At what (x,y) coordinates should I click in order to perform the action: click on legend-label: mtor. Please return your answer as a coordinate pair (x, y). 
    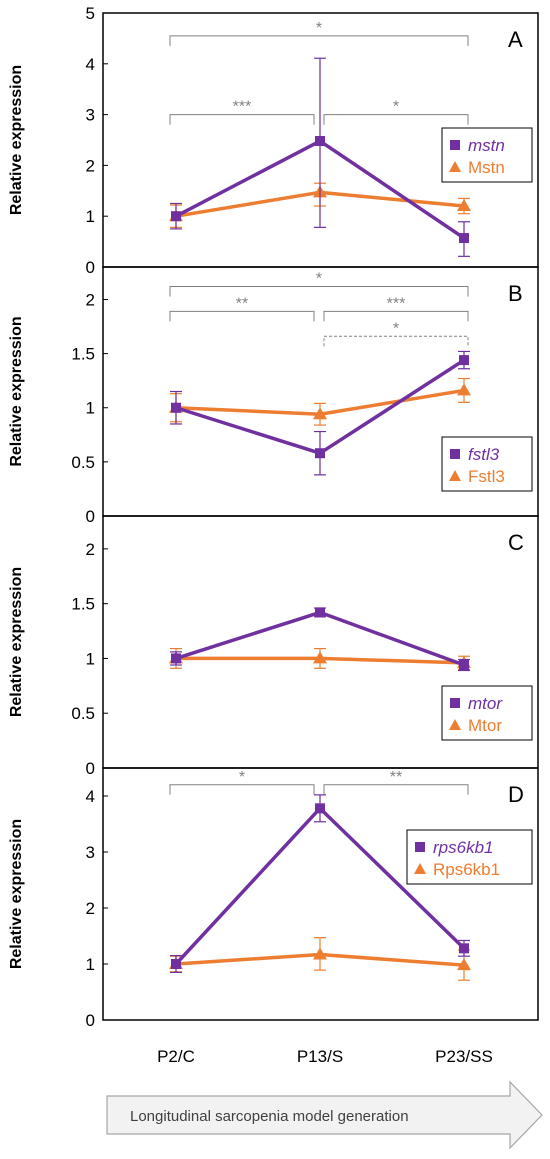
    Looking at the image, I should click on (485, 703).